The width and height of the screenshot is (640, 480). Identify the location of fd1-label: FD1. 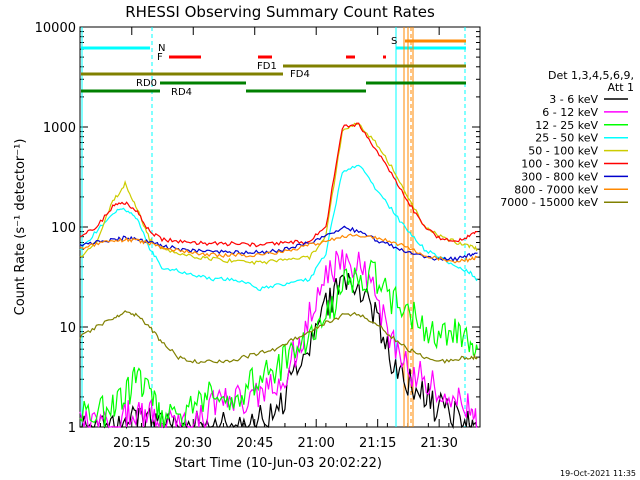
(267, 66).